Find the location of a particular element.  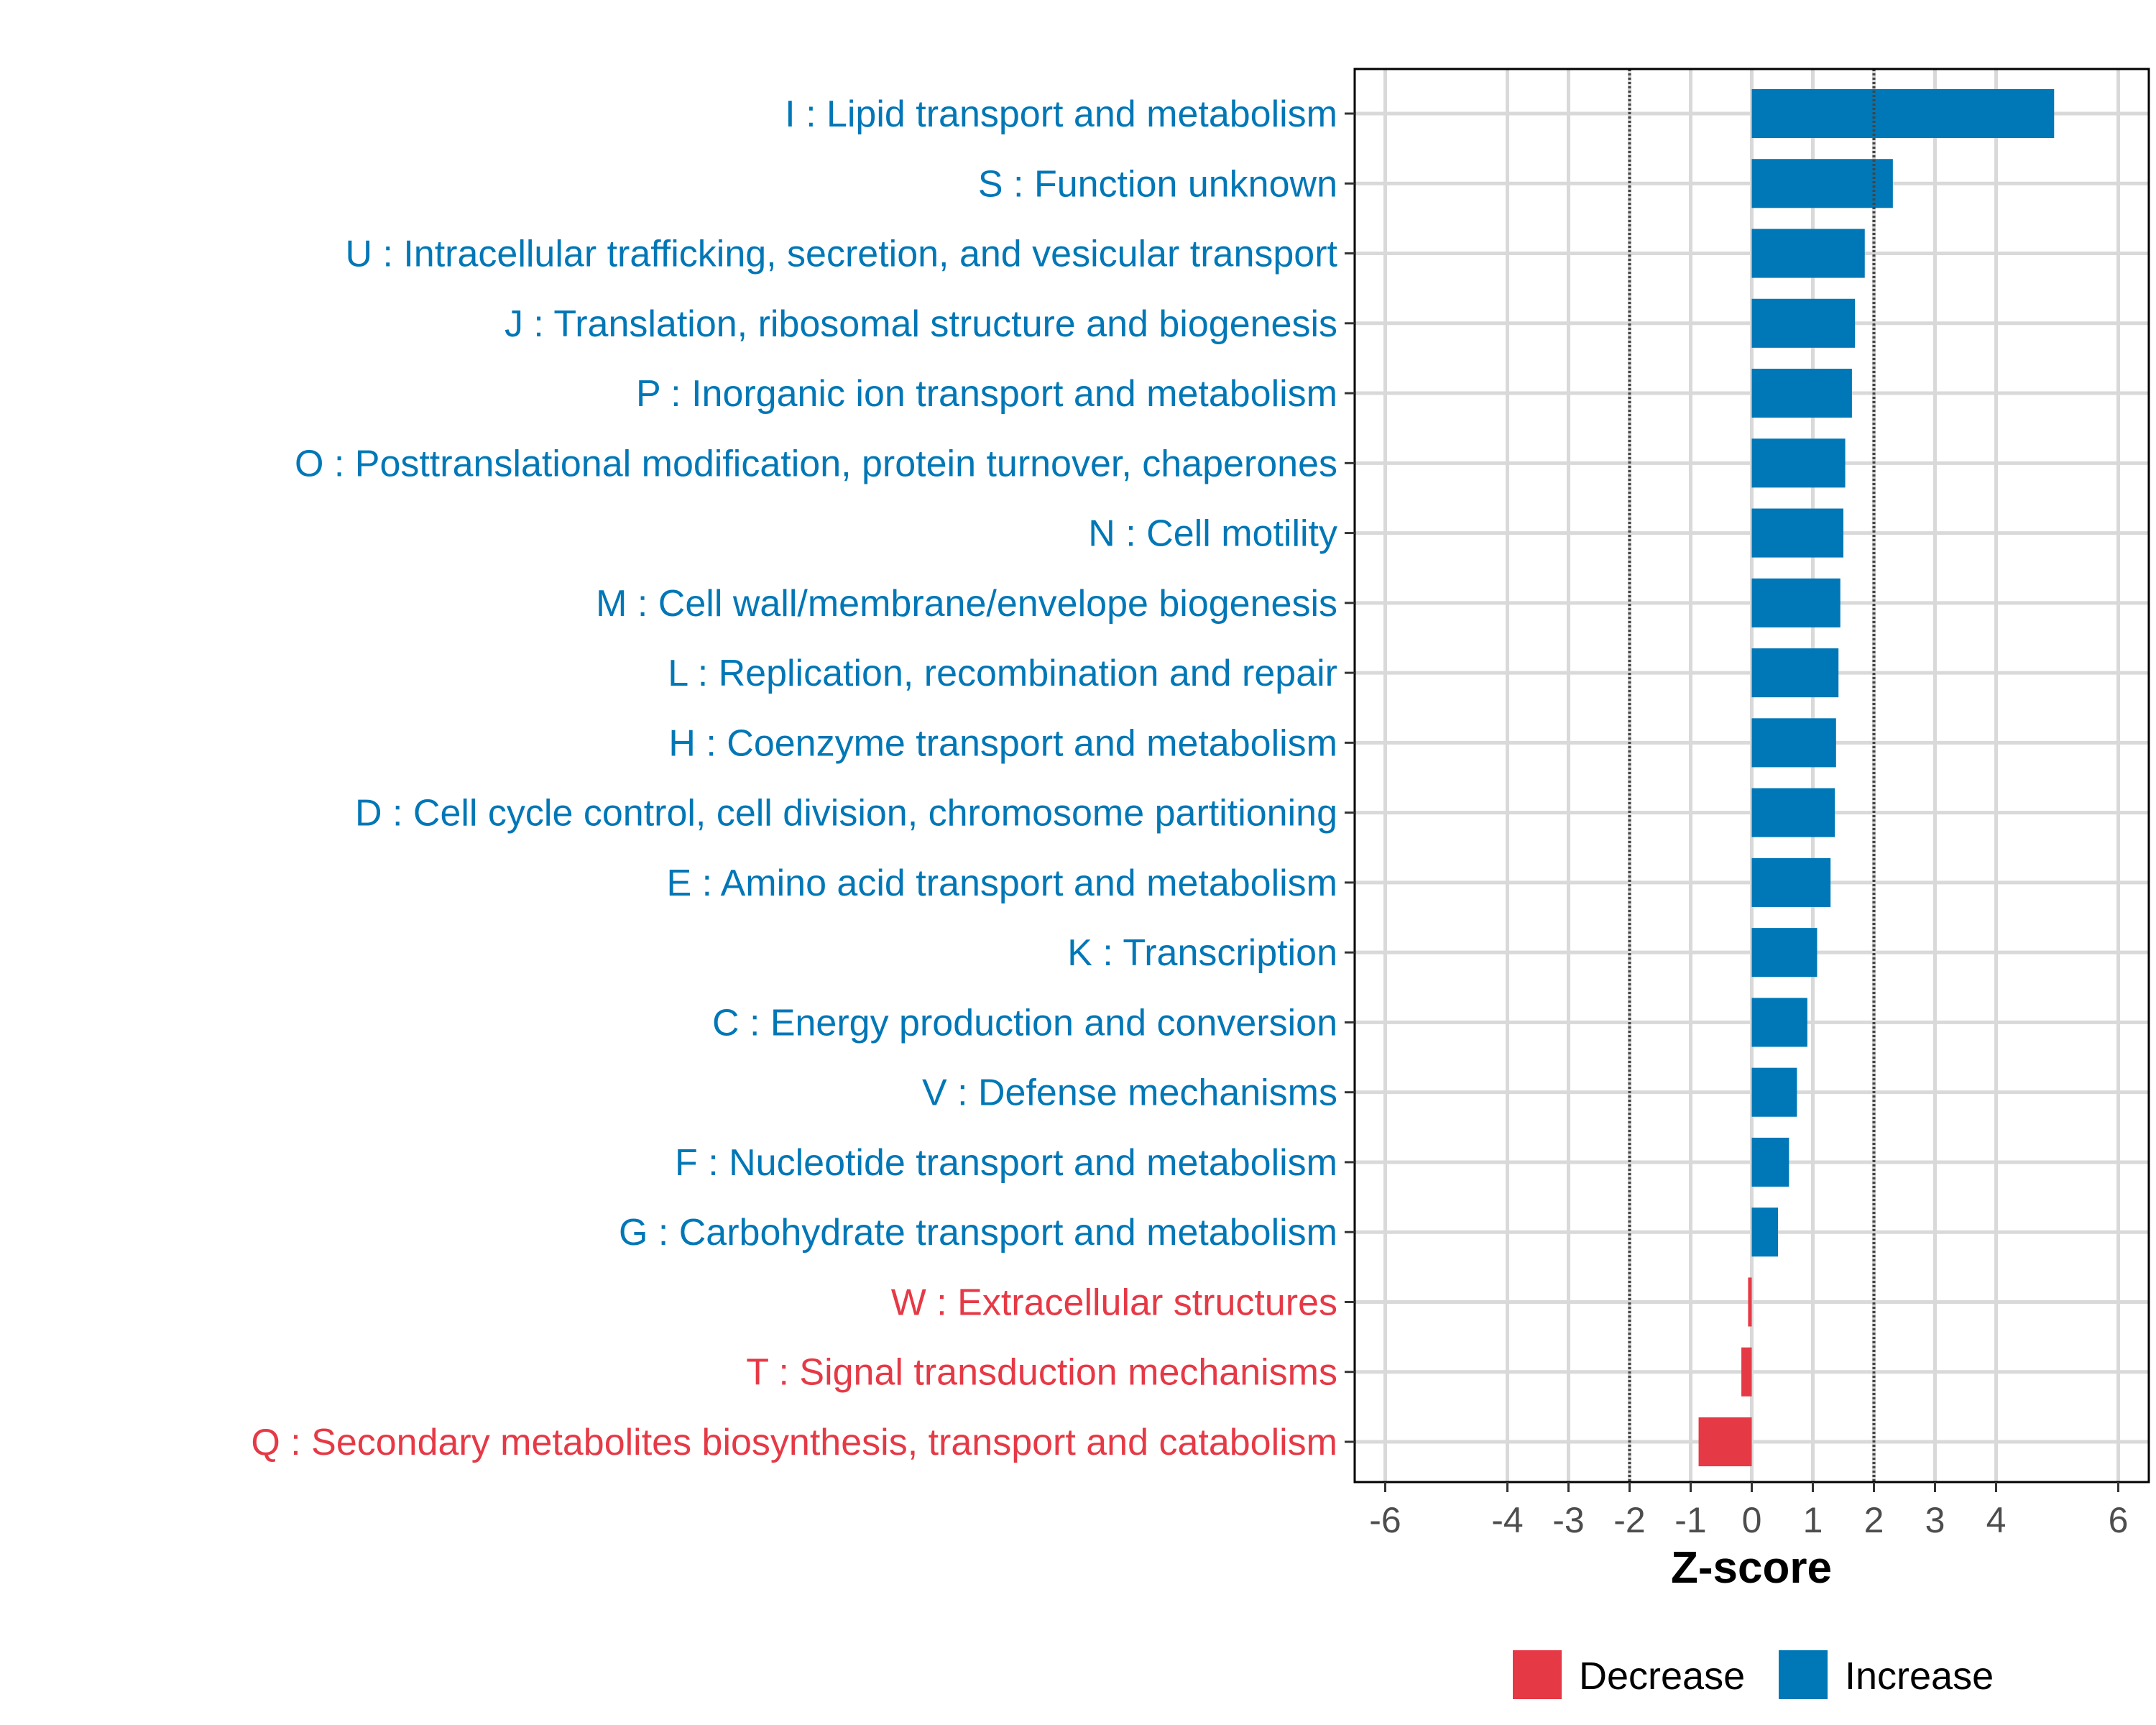

x-tick-label: -4 is located at coordinates (1507, 1520).